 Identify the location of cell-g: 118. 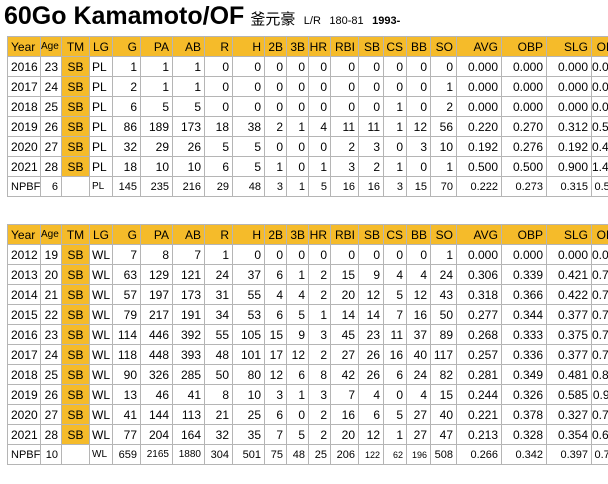
(126, 354).